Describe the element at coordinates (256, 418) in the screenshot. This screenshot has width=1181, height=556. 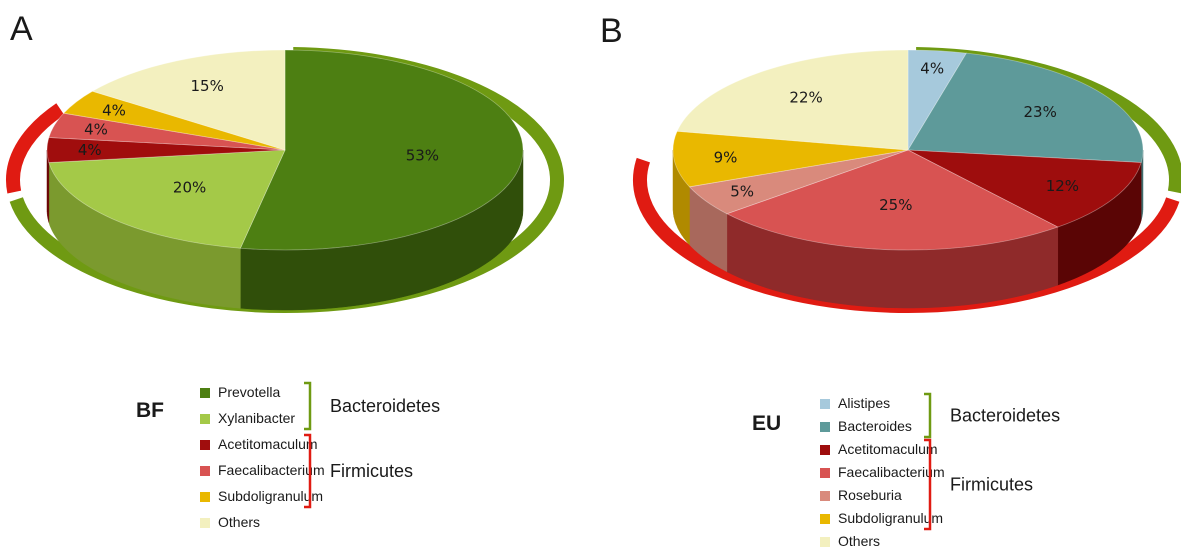
I see `legend-label-xylanibacter: Xylanibacter` at that location.